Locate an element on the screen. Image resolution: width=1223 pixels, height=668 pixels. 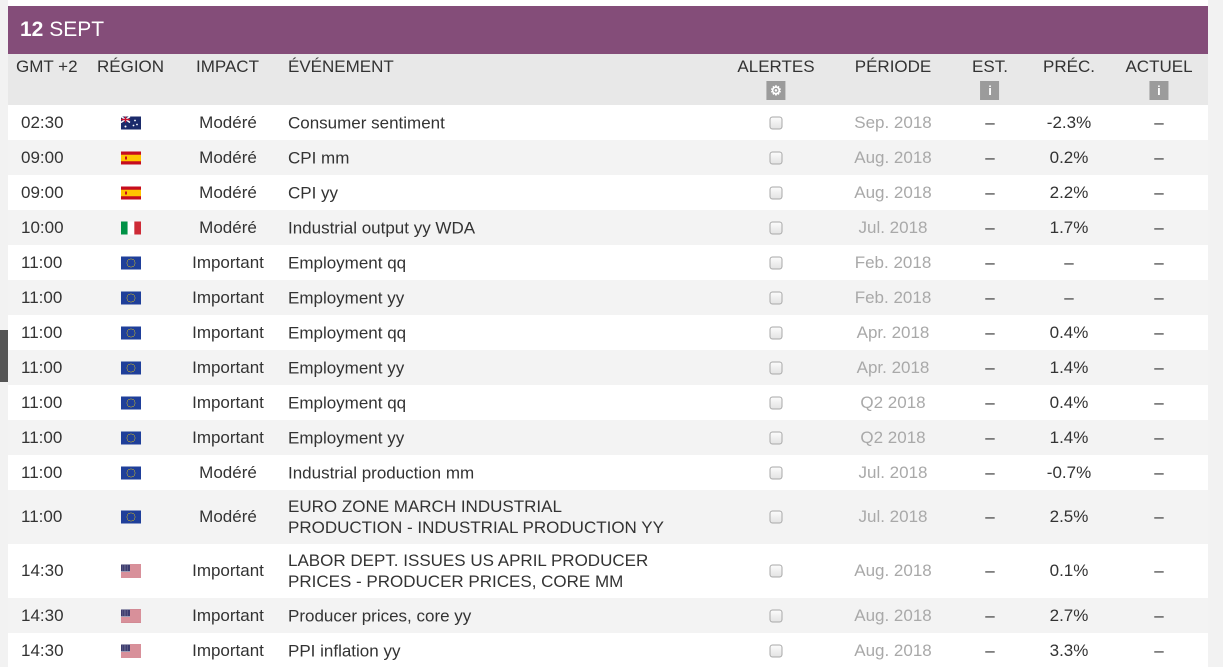
header-alerts: ALERTES ⚙ is located at coordinates (776, 78).